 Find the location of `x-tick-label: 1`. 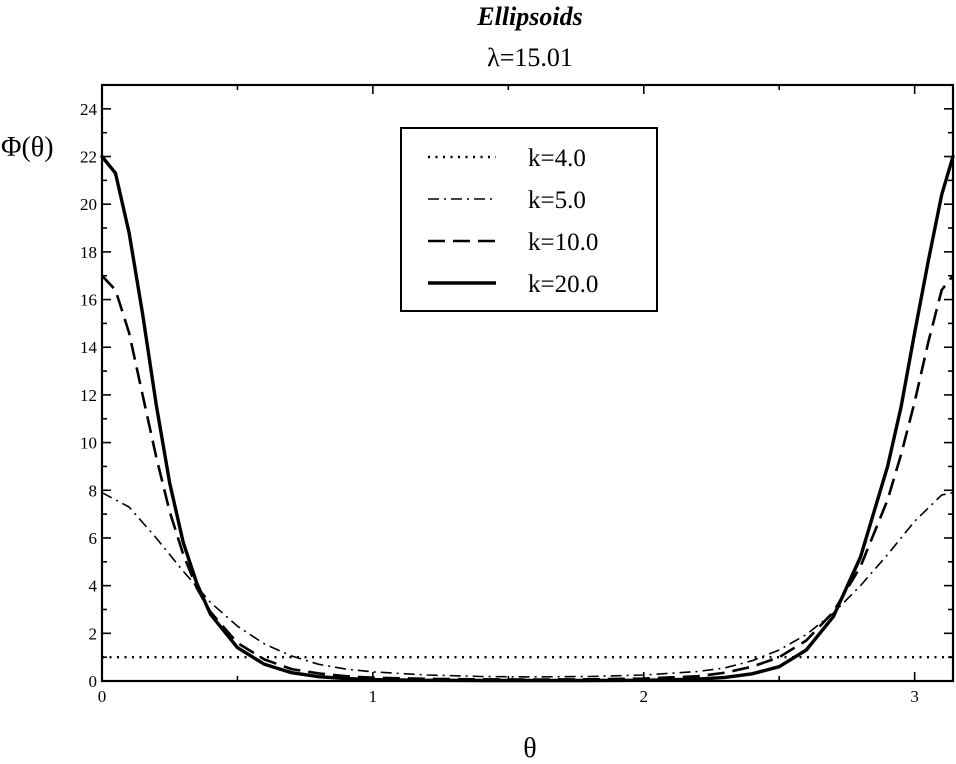

x-tick-label: 1 is located at coordinates (373, 696).